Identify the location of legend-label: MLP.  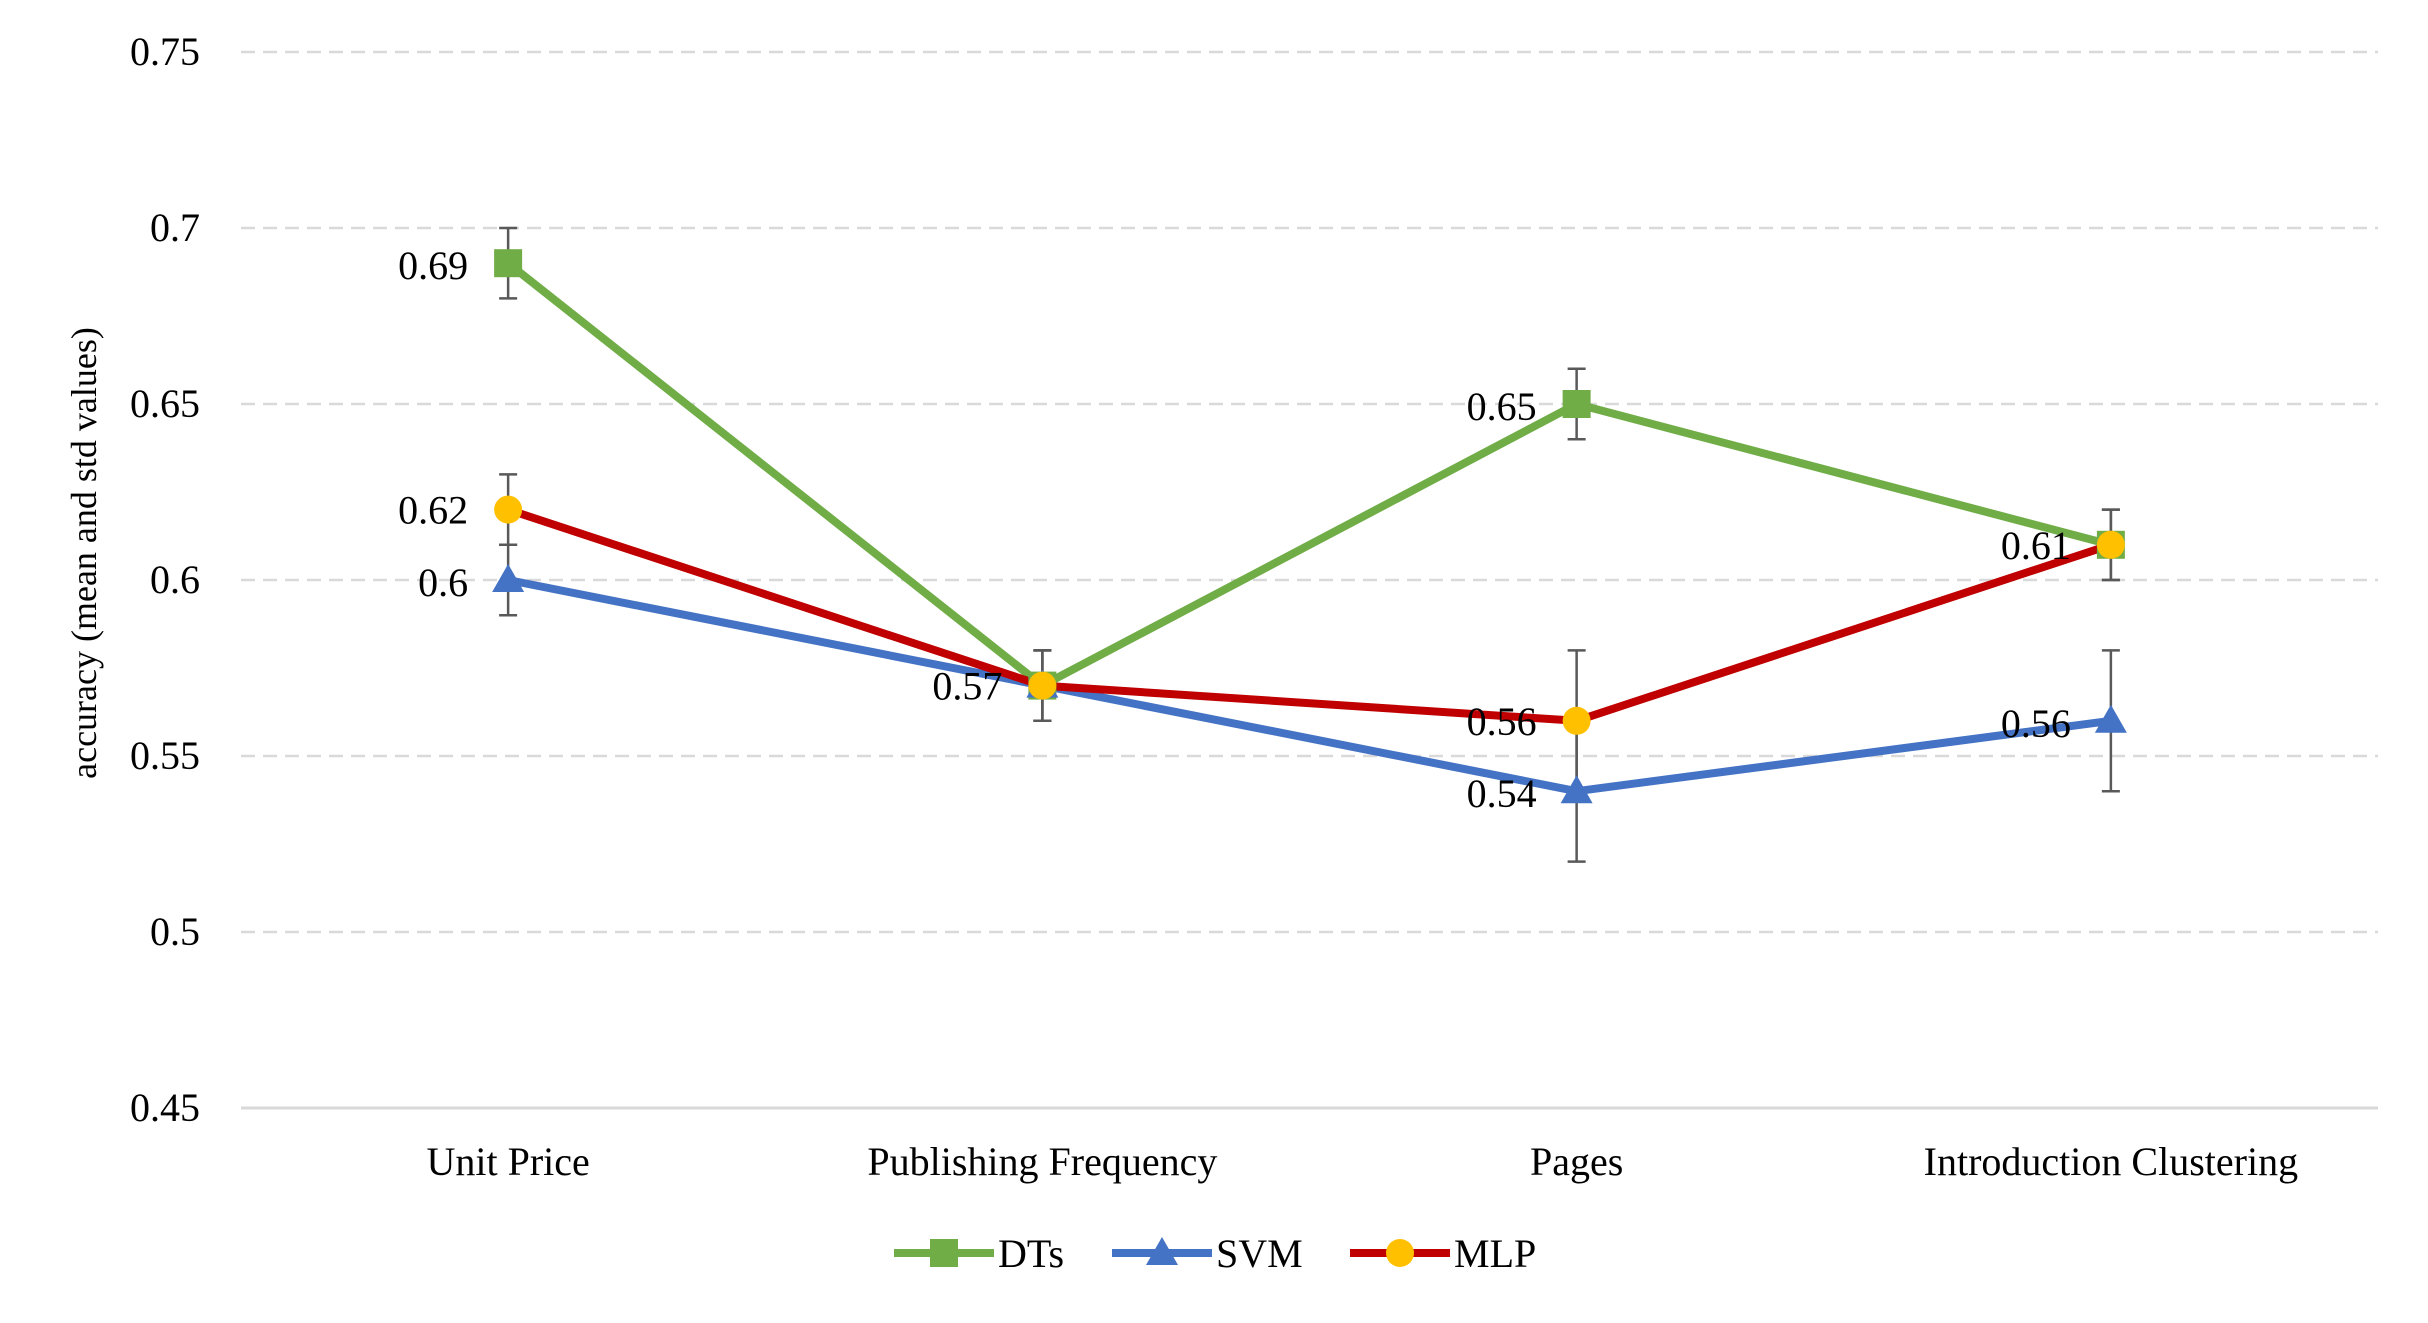
(1495, 1253).